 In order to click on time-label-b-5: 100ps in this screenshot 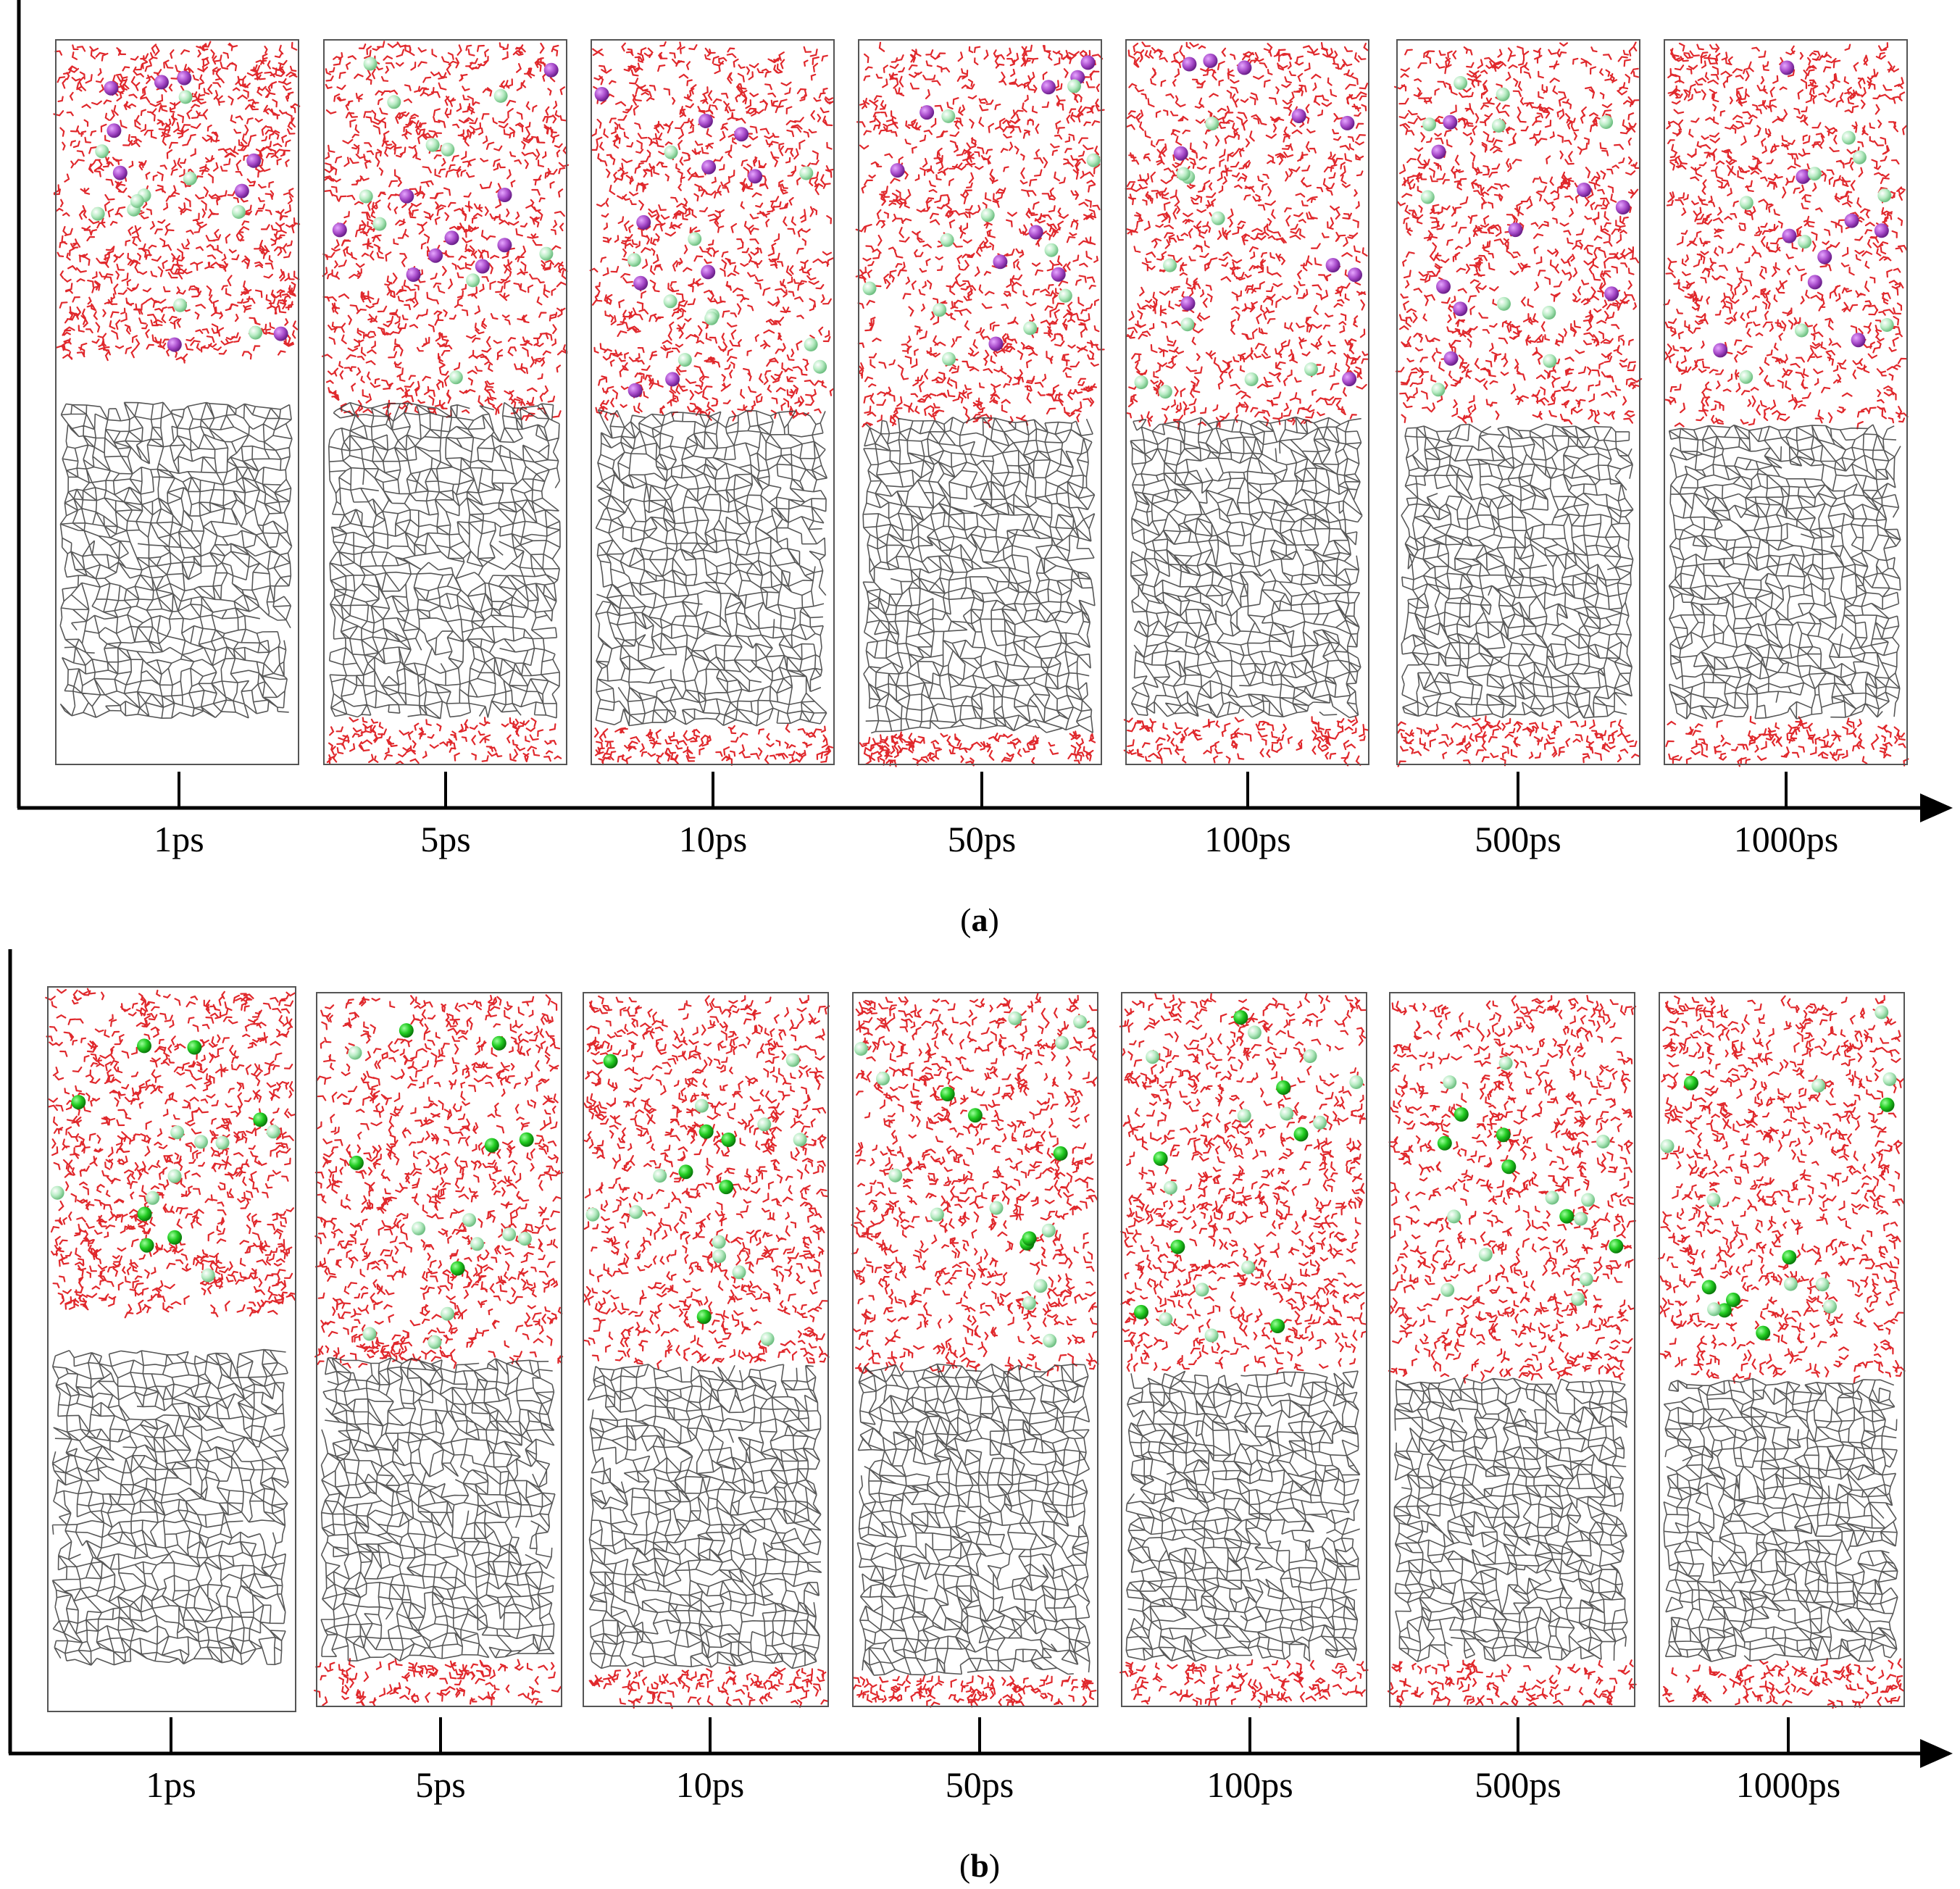, I will do `click(1249, 1784)`.